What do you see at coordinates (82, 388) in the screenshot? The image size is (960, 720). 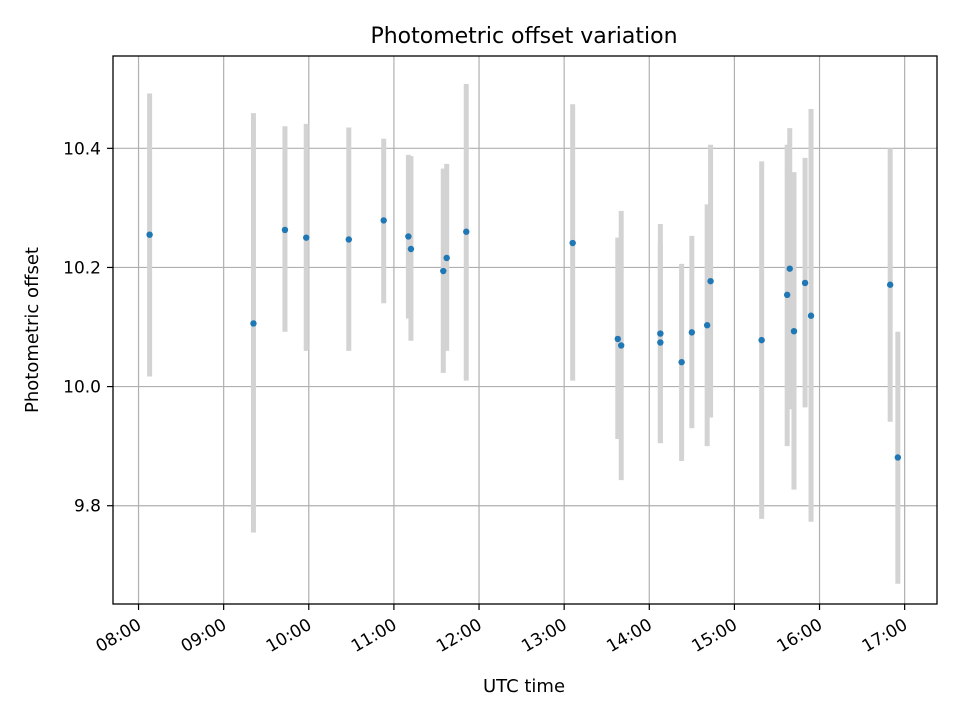 I see `y-tick-label: 10.0` at bounding box center [82, 388].